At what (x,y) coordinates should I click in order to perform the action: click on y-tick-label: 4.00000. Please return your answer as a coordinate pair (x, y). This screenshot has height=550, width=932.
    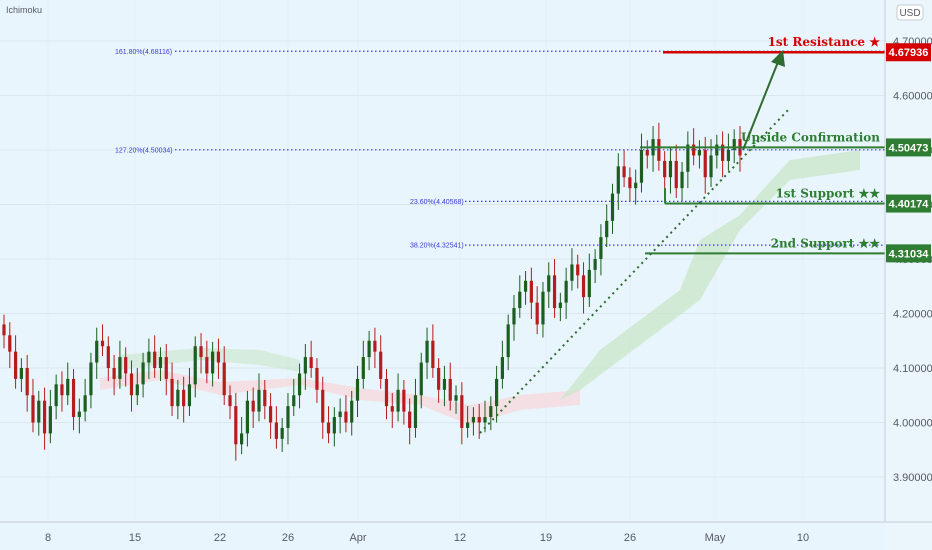
    Looking at the image, I should click on (912, 424).